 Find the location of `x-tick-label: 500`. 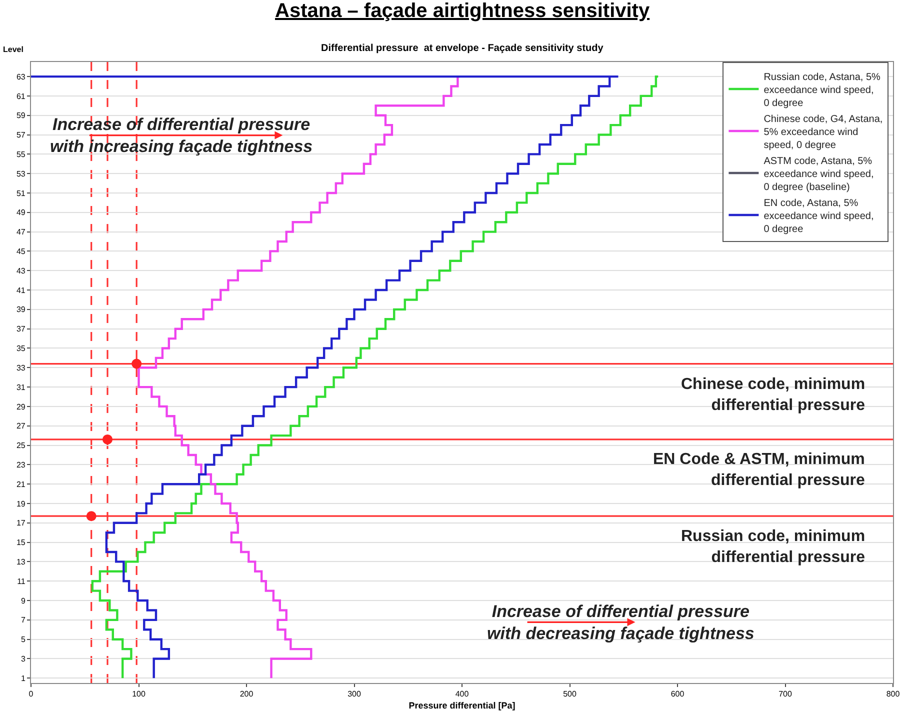

x-tick-label: 500 is located at coordinates (570, 694).